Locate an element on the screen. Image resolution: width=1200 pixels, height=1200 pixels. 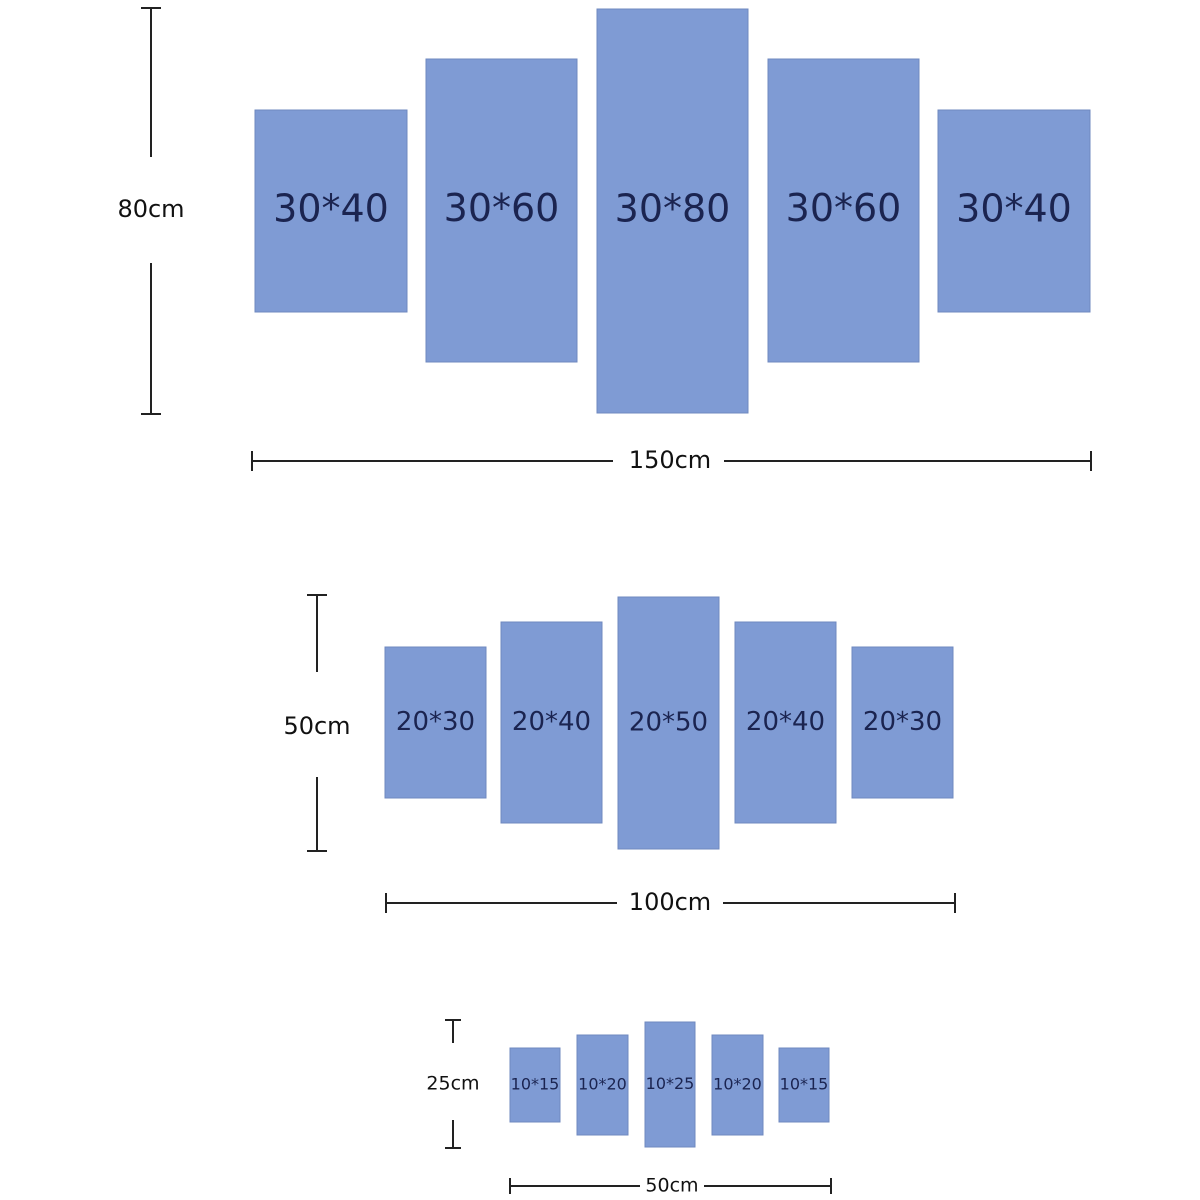
width-label: 150cm is located at coordinates (670, 460).